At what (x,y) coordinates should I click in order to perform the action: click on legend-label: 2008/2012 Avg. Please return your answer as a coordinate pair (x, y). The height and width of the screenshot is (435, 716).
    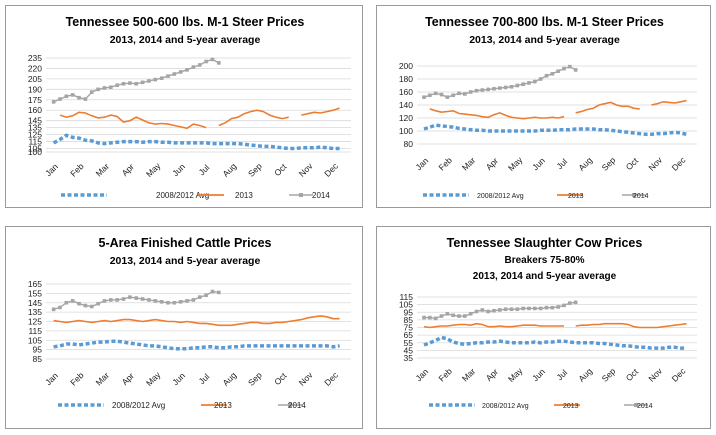
    Looking at the image, I should click on (500, 196).